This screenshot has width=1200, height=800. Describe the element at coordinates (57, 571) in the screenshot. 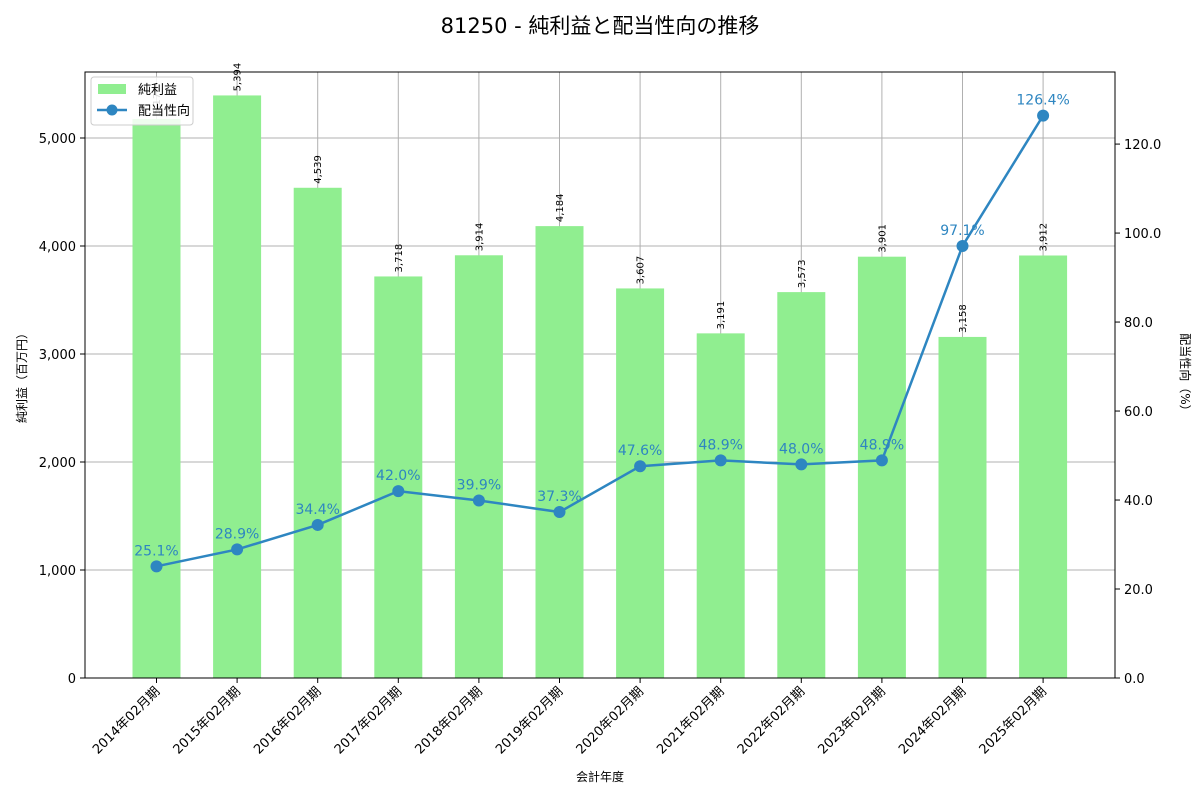

I see `y-left-tick-label: 1,000` at that location.